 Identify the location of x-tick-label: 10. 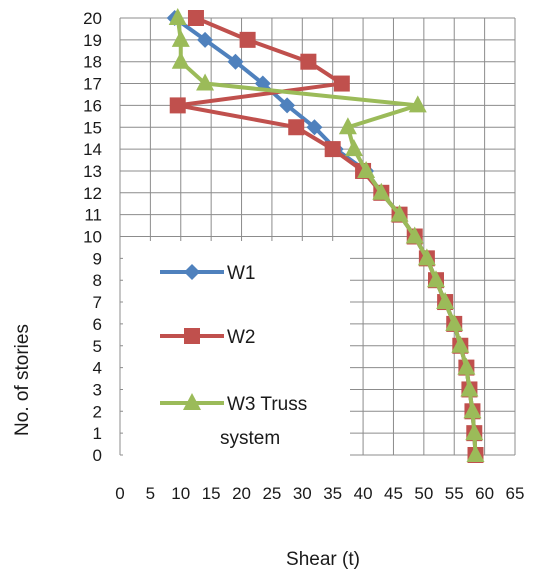
(180, 493).